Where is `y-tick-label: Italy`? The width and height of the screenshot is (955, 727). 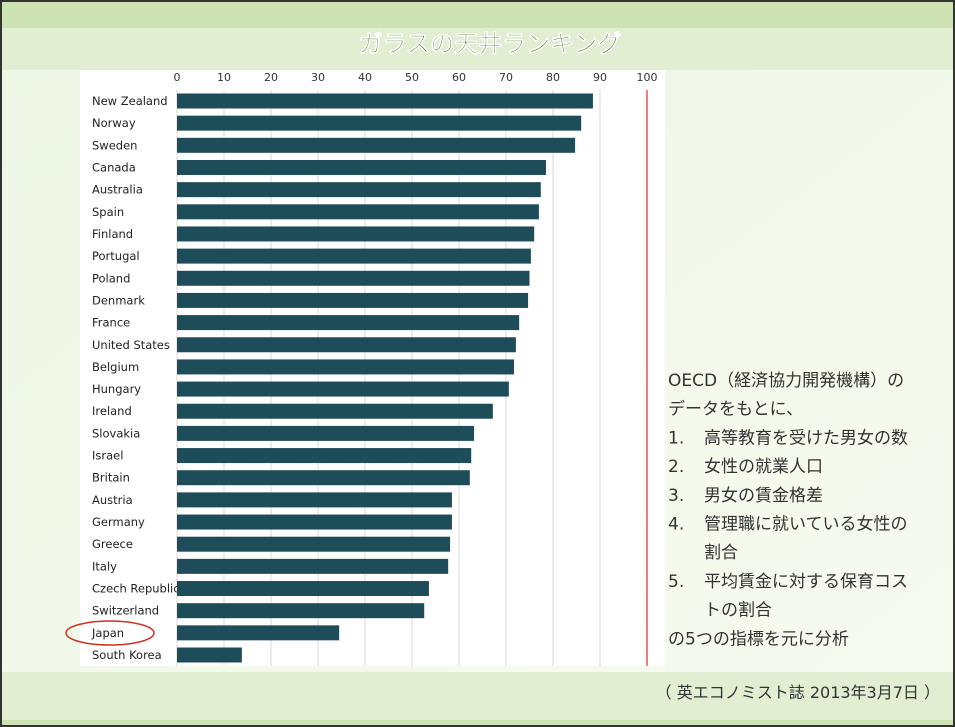
y-tick-label: Italy is located at coordinates (104, 566).